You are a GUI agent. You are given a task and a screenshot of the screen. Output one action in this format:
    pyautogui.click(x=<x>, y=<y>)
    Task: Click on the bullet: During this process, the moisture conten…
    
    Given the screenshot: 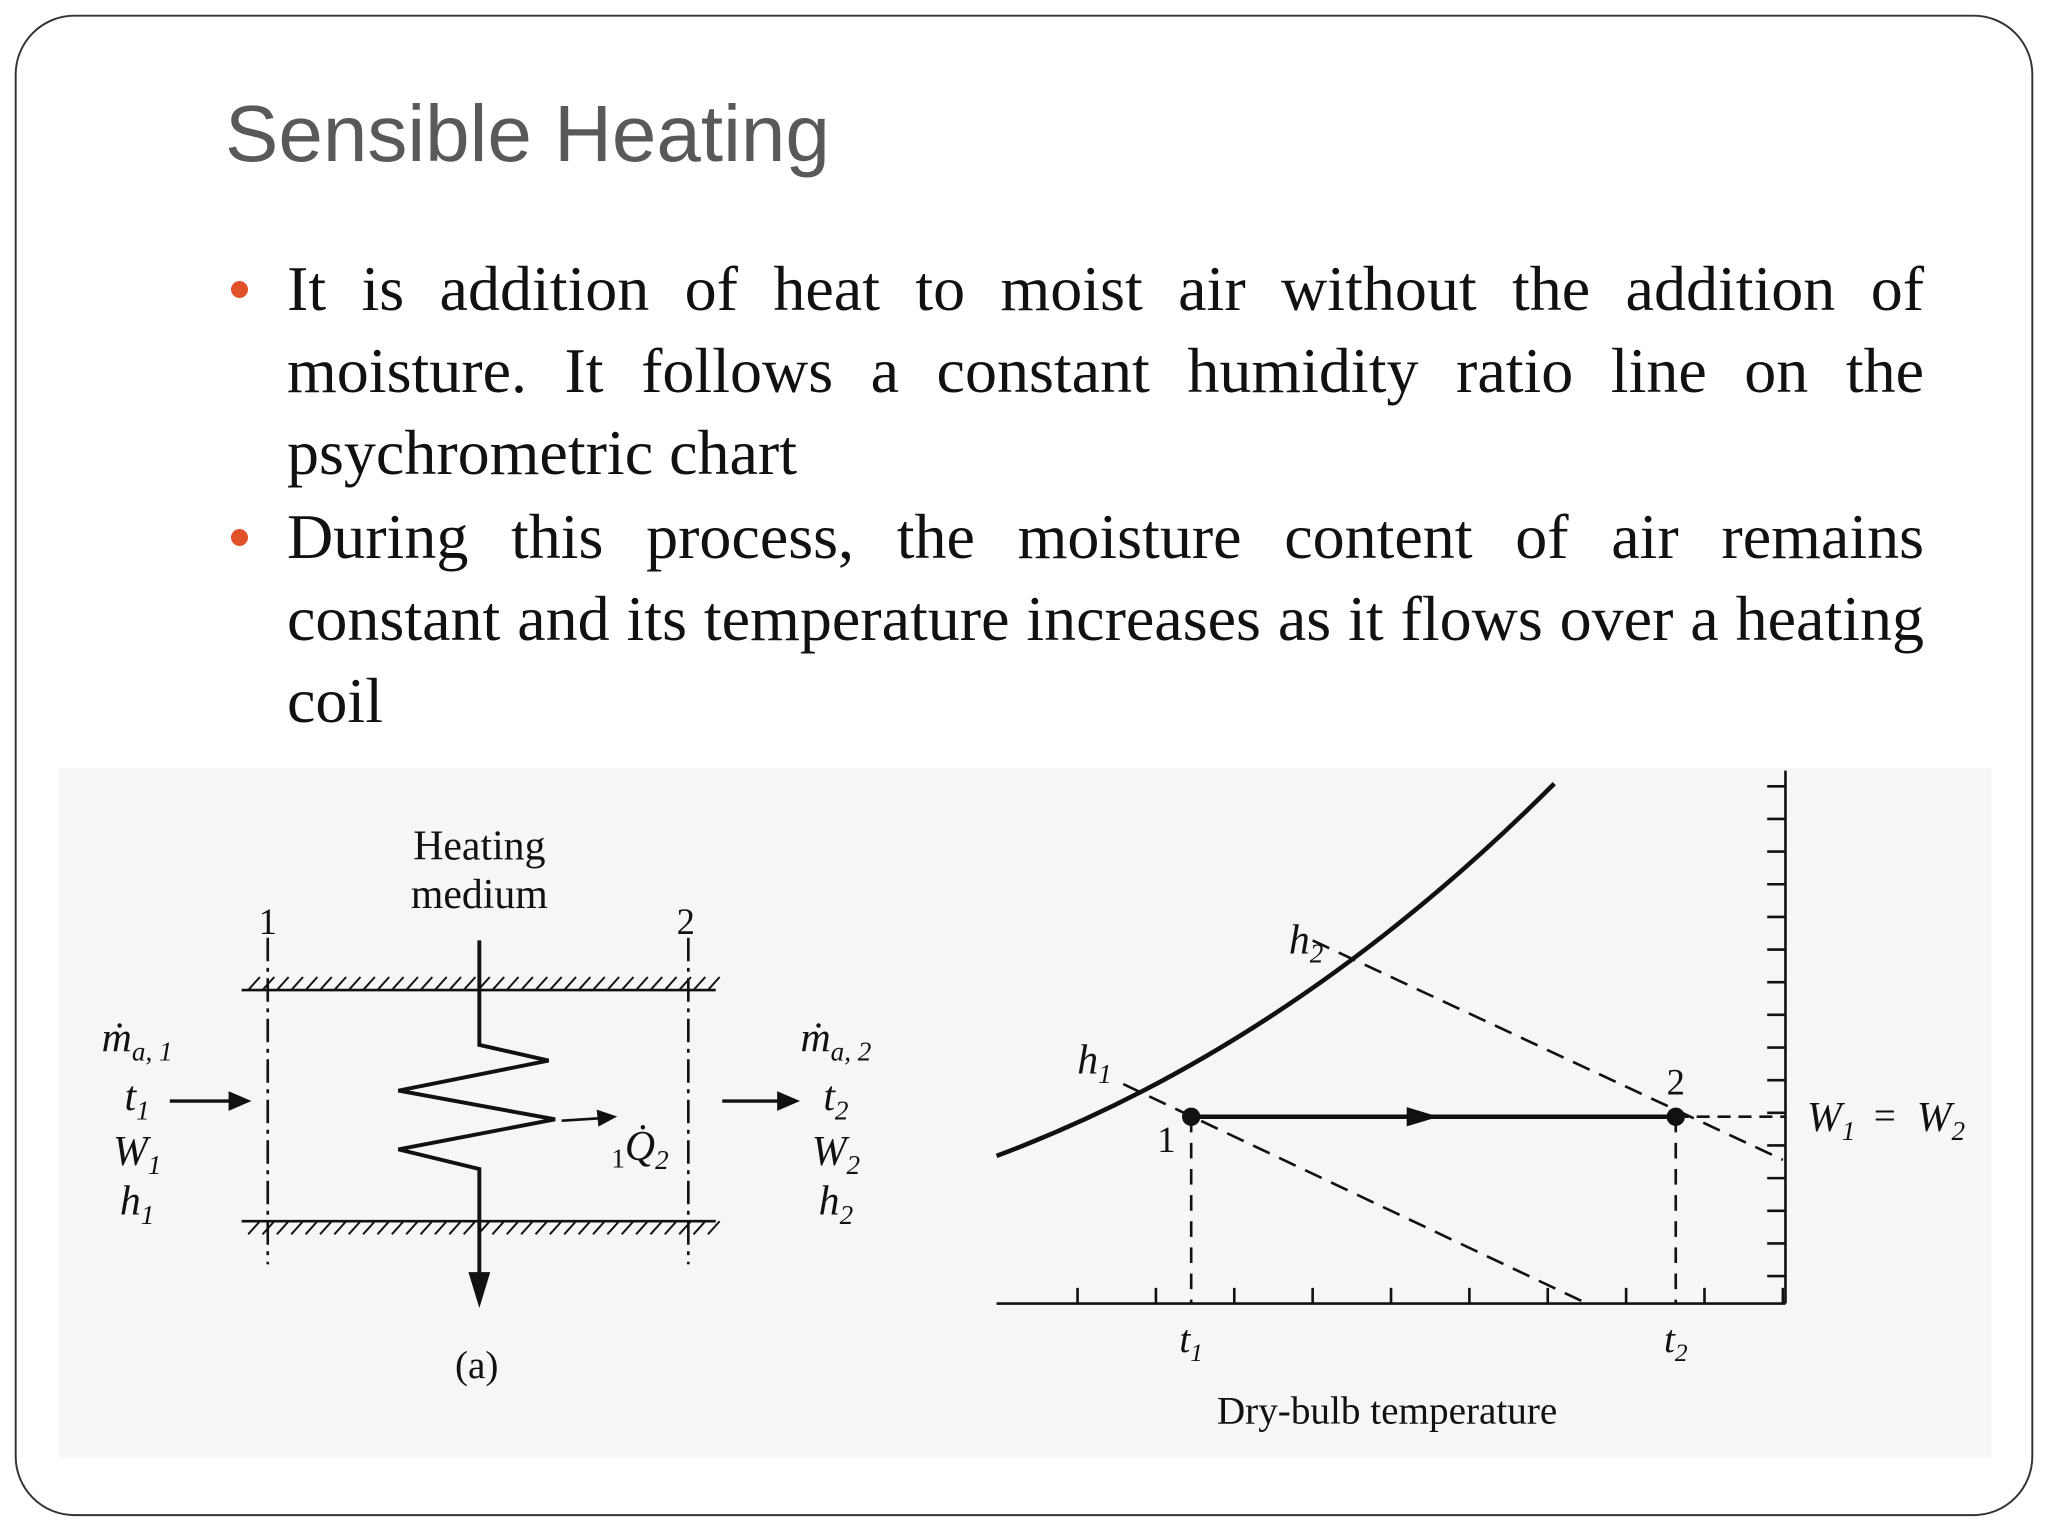 What is the action you would take?
    pyautogui.click(x=1077, y=619)
    